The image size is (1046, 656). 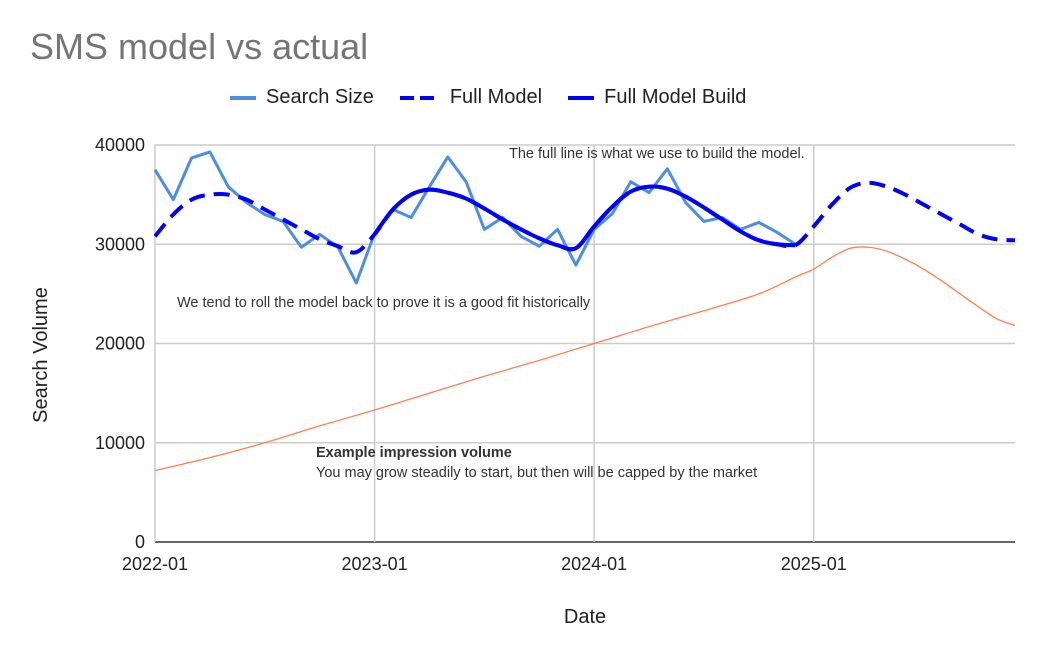 I want to click on x-tick-label: 2025-01, so click(x=814, y=564).